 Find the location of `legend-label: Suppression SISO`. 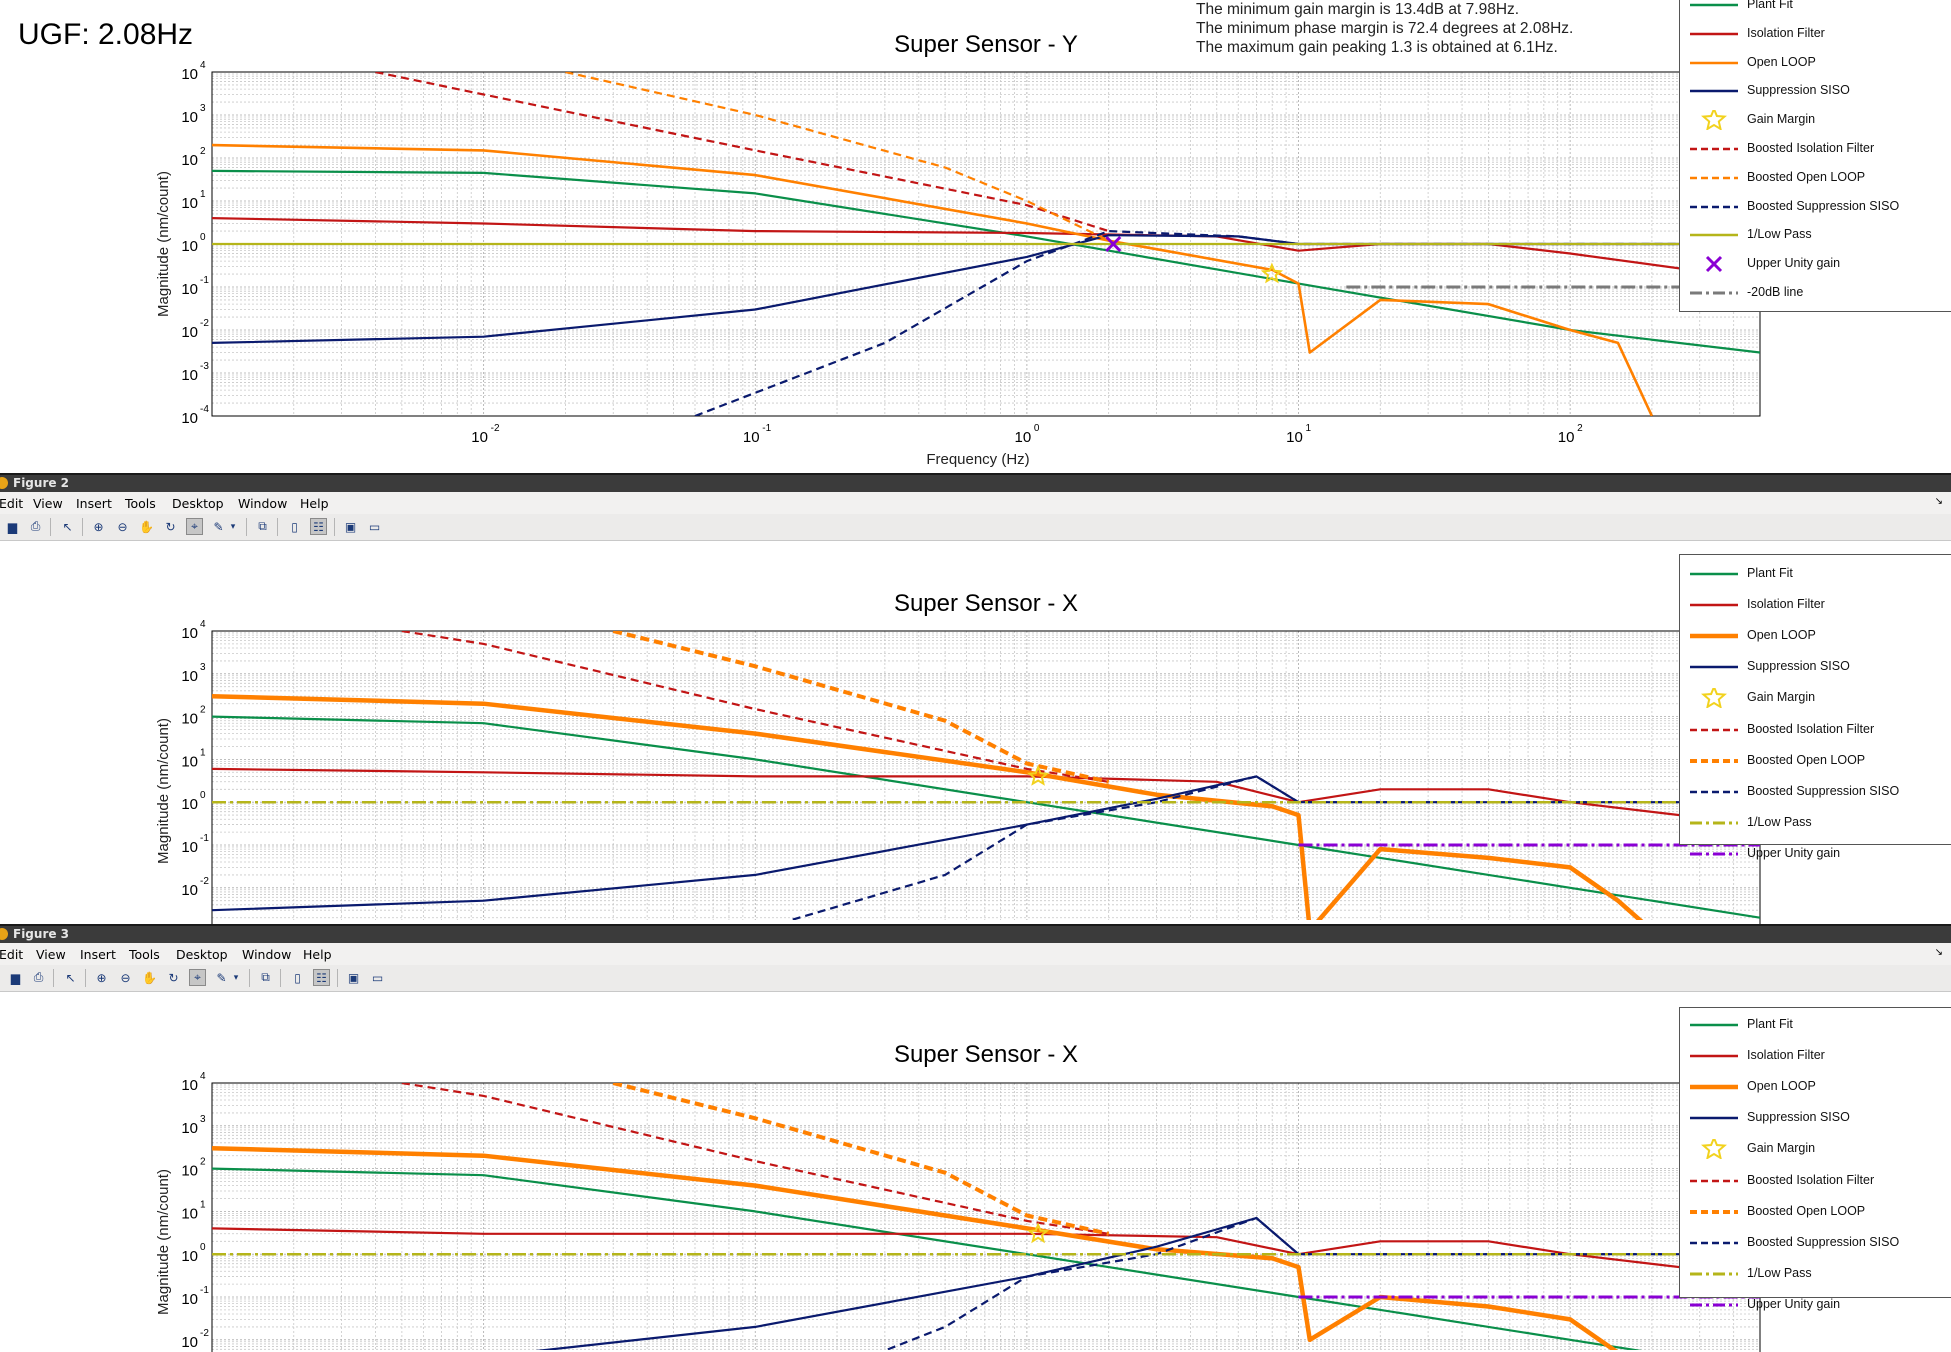

legend-label: Suppression SISO is located at coordinates (1798, 90).